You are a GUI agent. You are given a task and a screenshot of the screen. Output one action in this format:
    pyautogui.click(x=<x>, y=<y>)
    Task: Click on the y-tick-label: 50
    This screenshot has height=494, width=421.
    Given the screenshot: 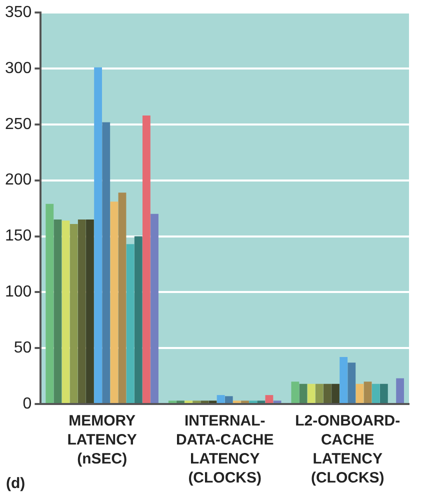 What is the action you would take?
    pyautogui.click(x=23, y=347)
    